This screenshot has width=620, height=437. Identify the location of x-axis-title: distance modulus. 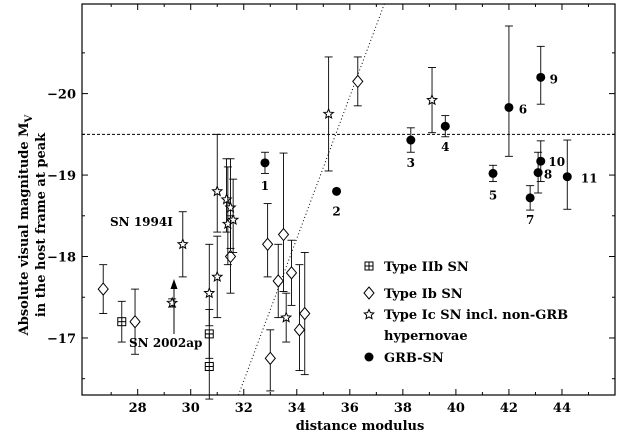
(360, 426).